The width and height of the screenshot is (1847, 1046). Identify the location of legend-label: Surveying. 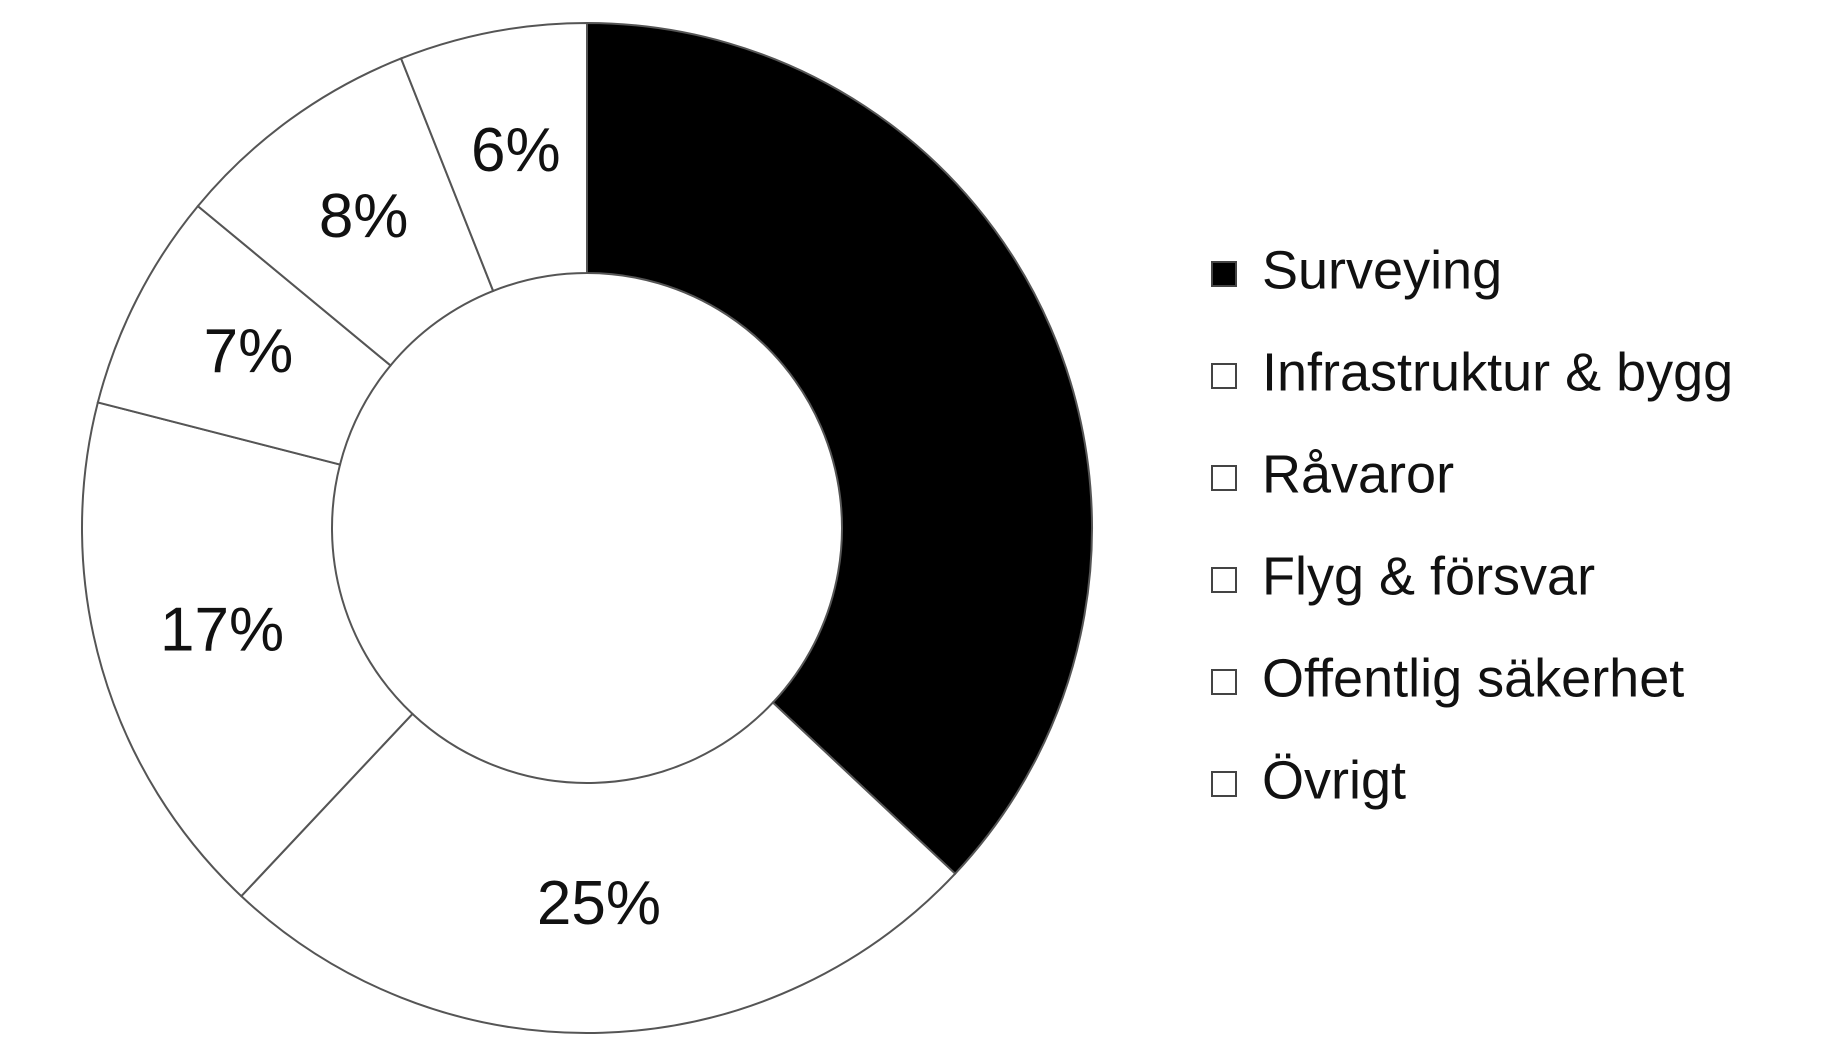
(1382, 270).